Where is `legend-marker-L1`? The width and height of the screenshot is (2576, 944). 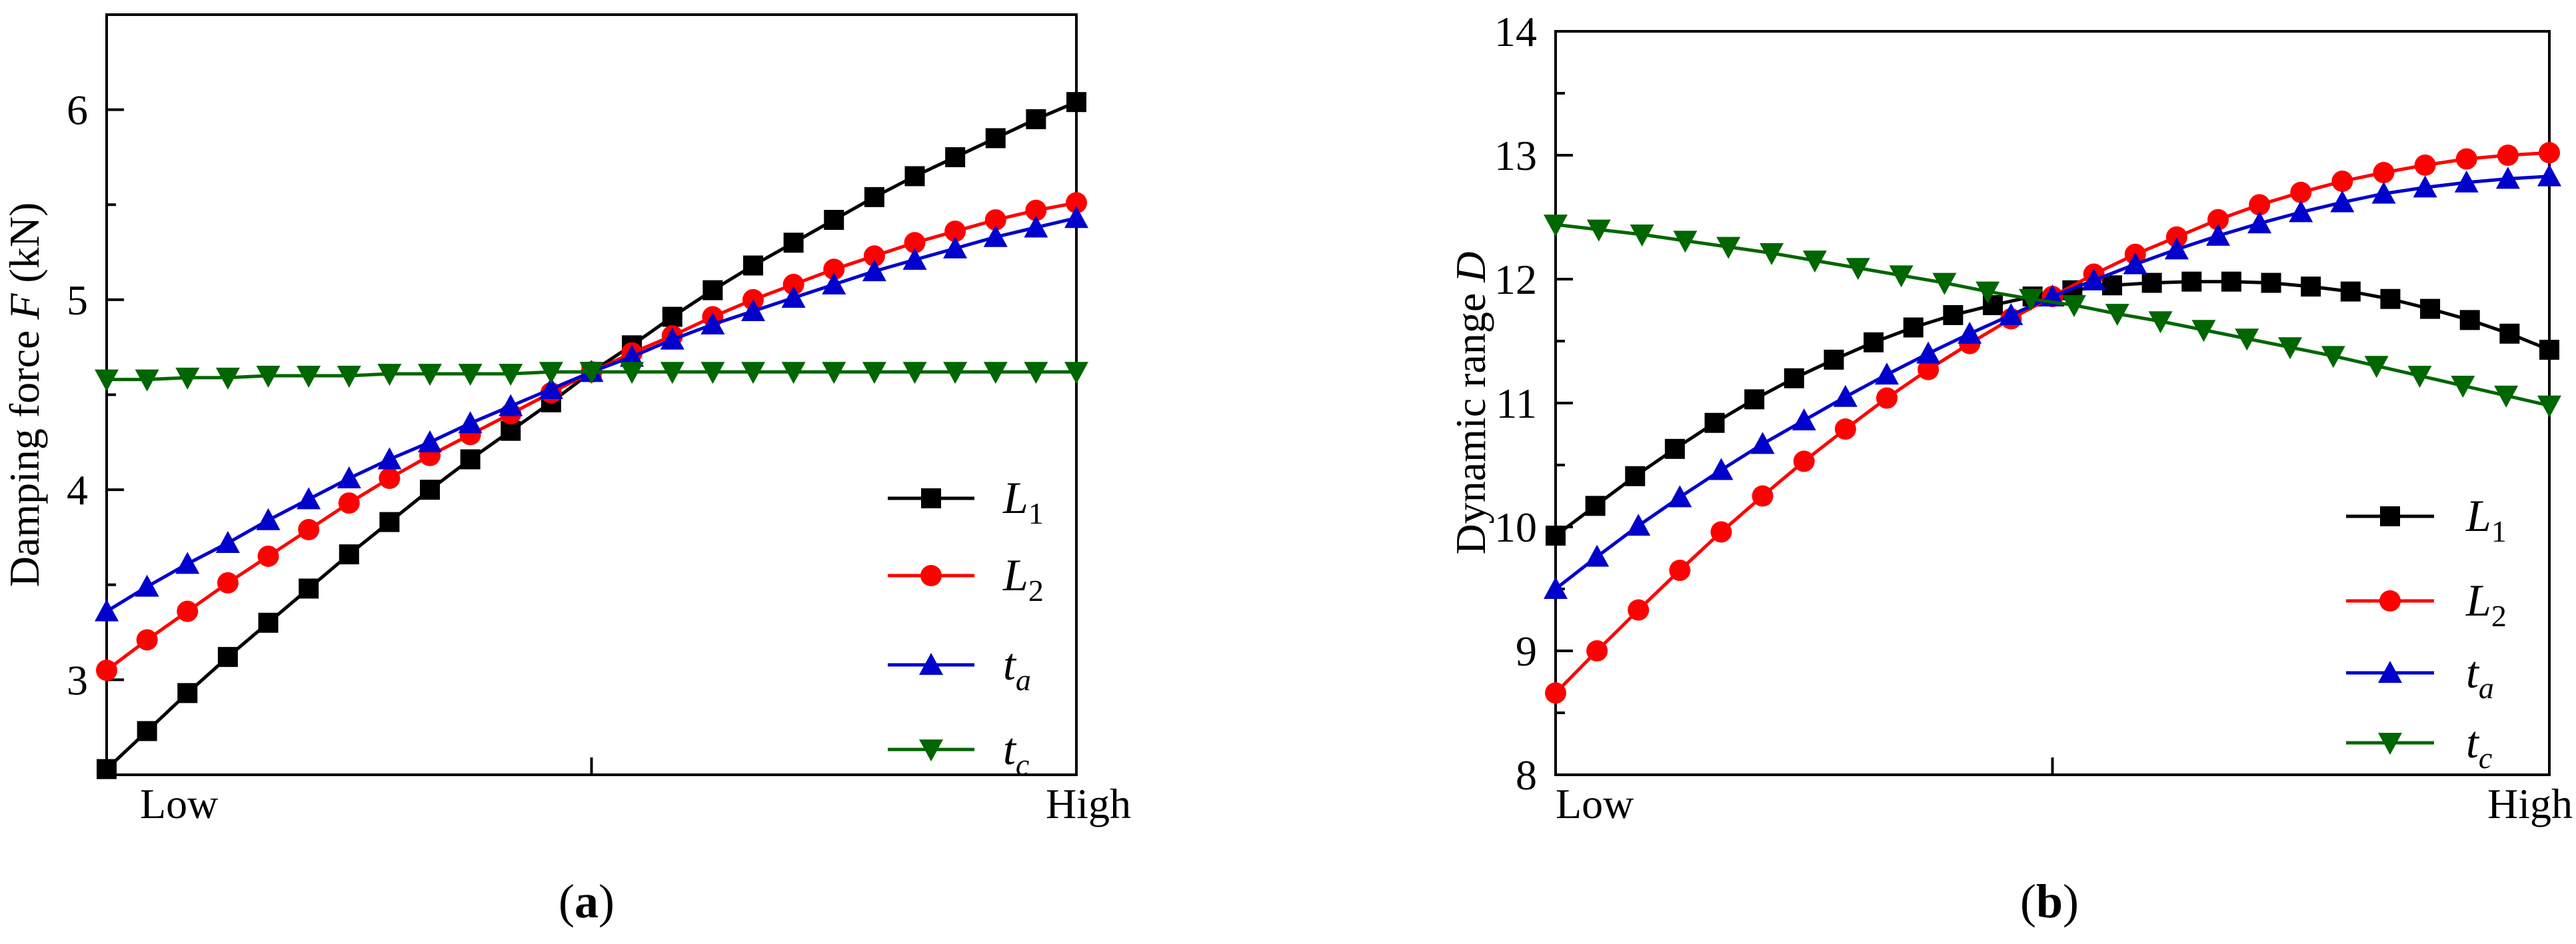
legend-marker-L1 is located at coordinates (931, 498).